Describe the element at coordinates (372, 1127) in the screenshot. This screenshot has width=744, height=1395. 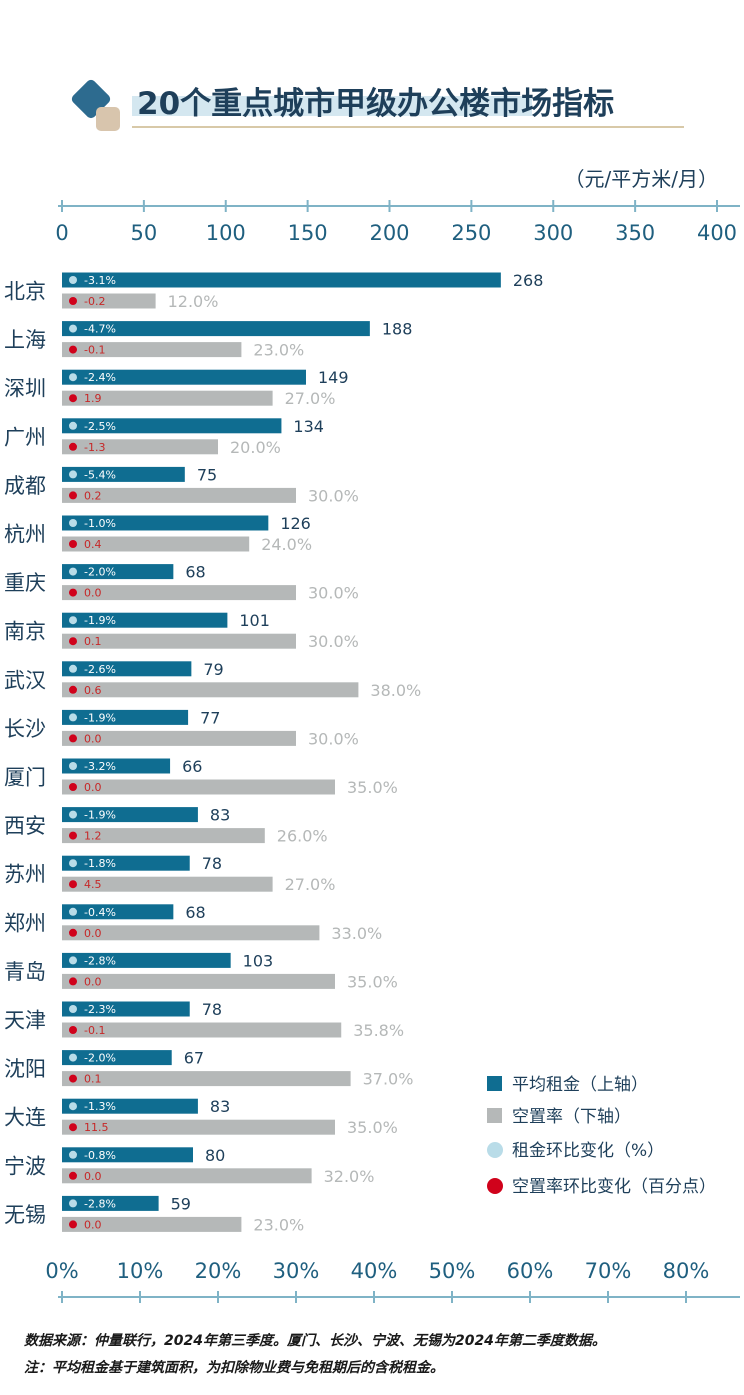
I see `vacancy-value-label: 35.0%` at that location.